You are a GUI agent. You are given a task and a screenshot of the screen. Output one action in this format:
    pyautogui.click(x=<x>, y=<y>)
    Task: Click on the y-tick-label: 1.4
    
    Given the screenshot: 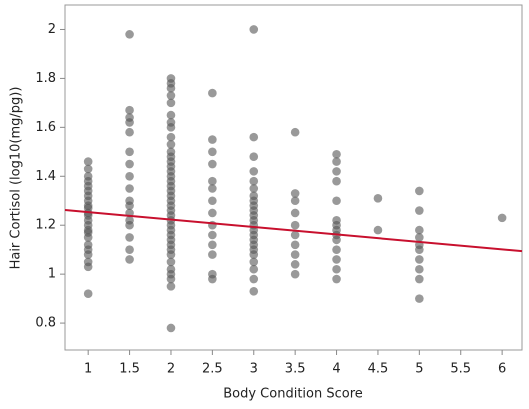 What is the action you would take?
    pyautogui.click(x=45, y=176)
    